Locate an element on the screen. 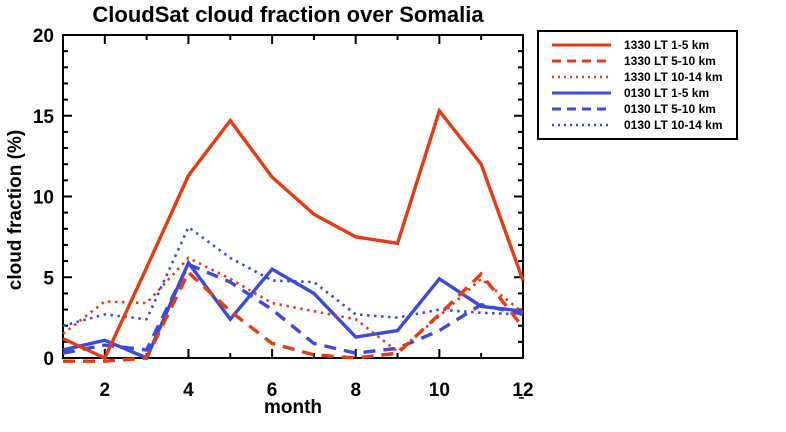 This screenshot has height=432, width=786. x-tick-label: 10 is located at coordinates (439, 390).